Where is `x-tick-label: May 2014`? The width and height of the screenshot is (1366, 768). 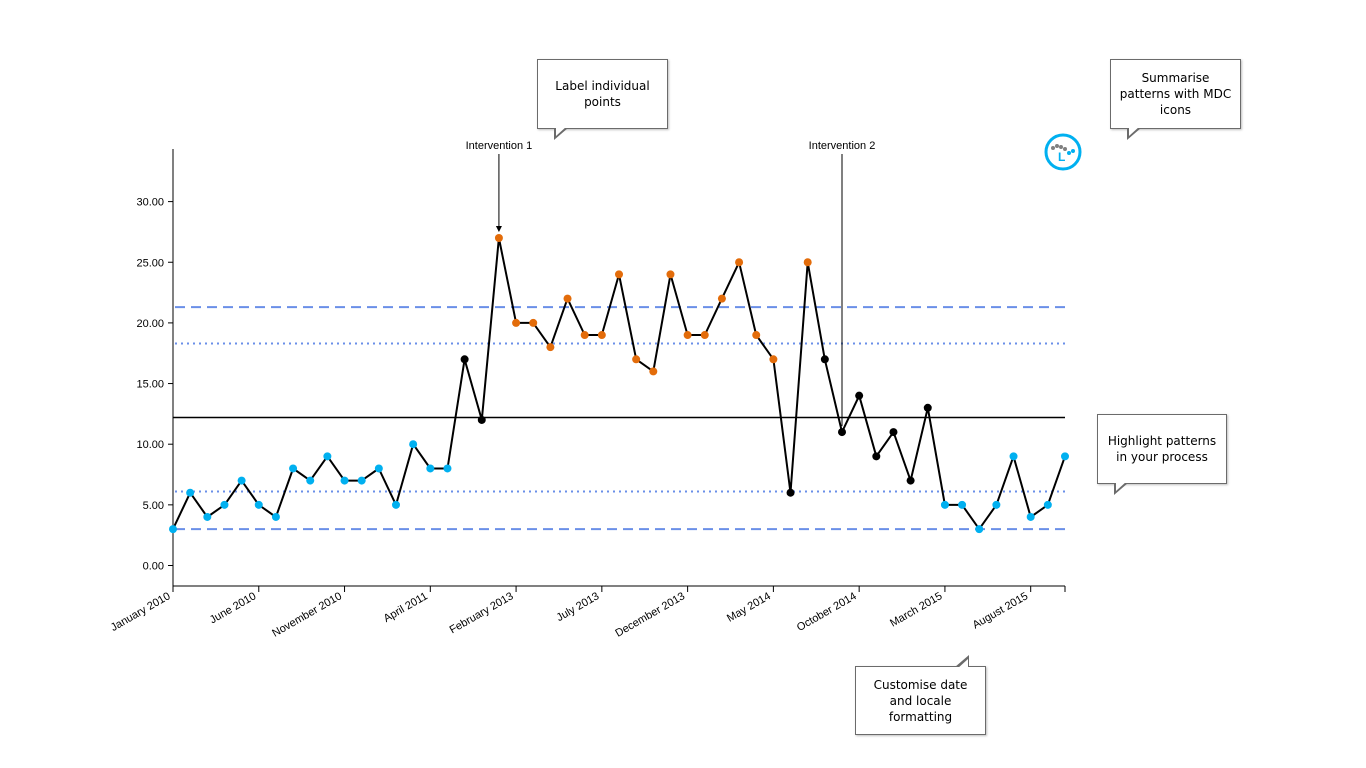 x-tick-label: May 2014 is located at coordinates (749, 607).